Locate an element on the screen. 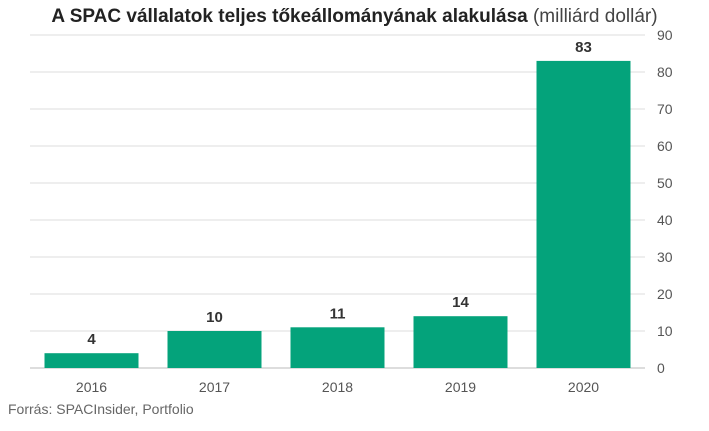 The width and height of the screenshot is (709, 431). y-tick-label: 50 is located at coordinates (665, 183).